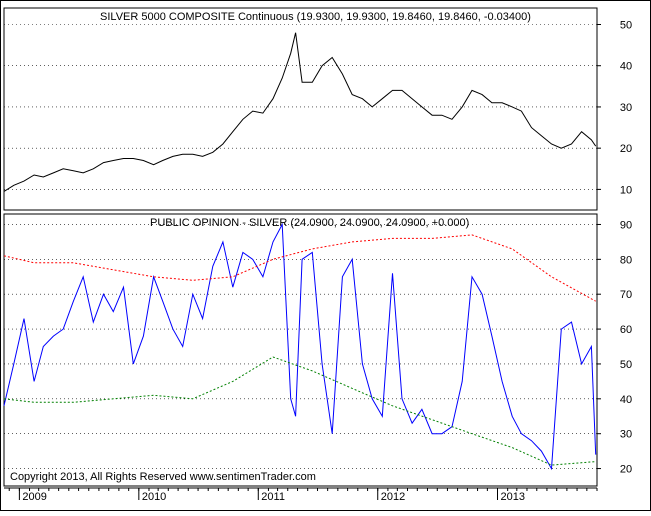  Describe the element at coordinates (626, 260) in the screenshot. I see `opinion-y-tick-label: 80` at that location.